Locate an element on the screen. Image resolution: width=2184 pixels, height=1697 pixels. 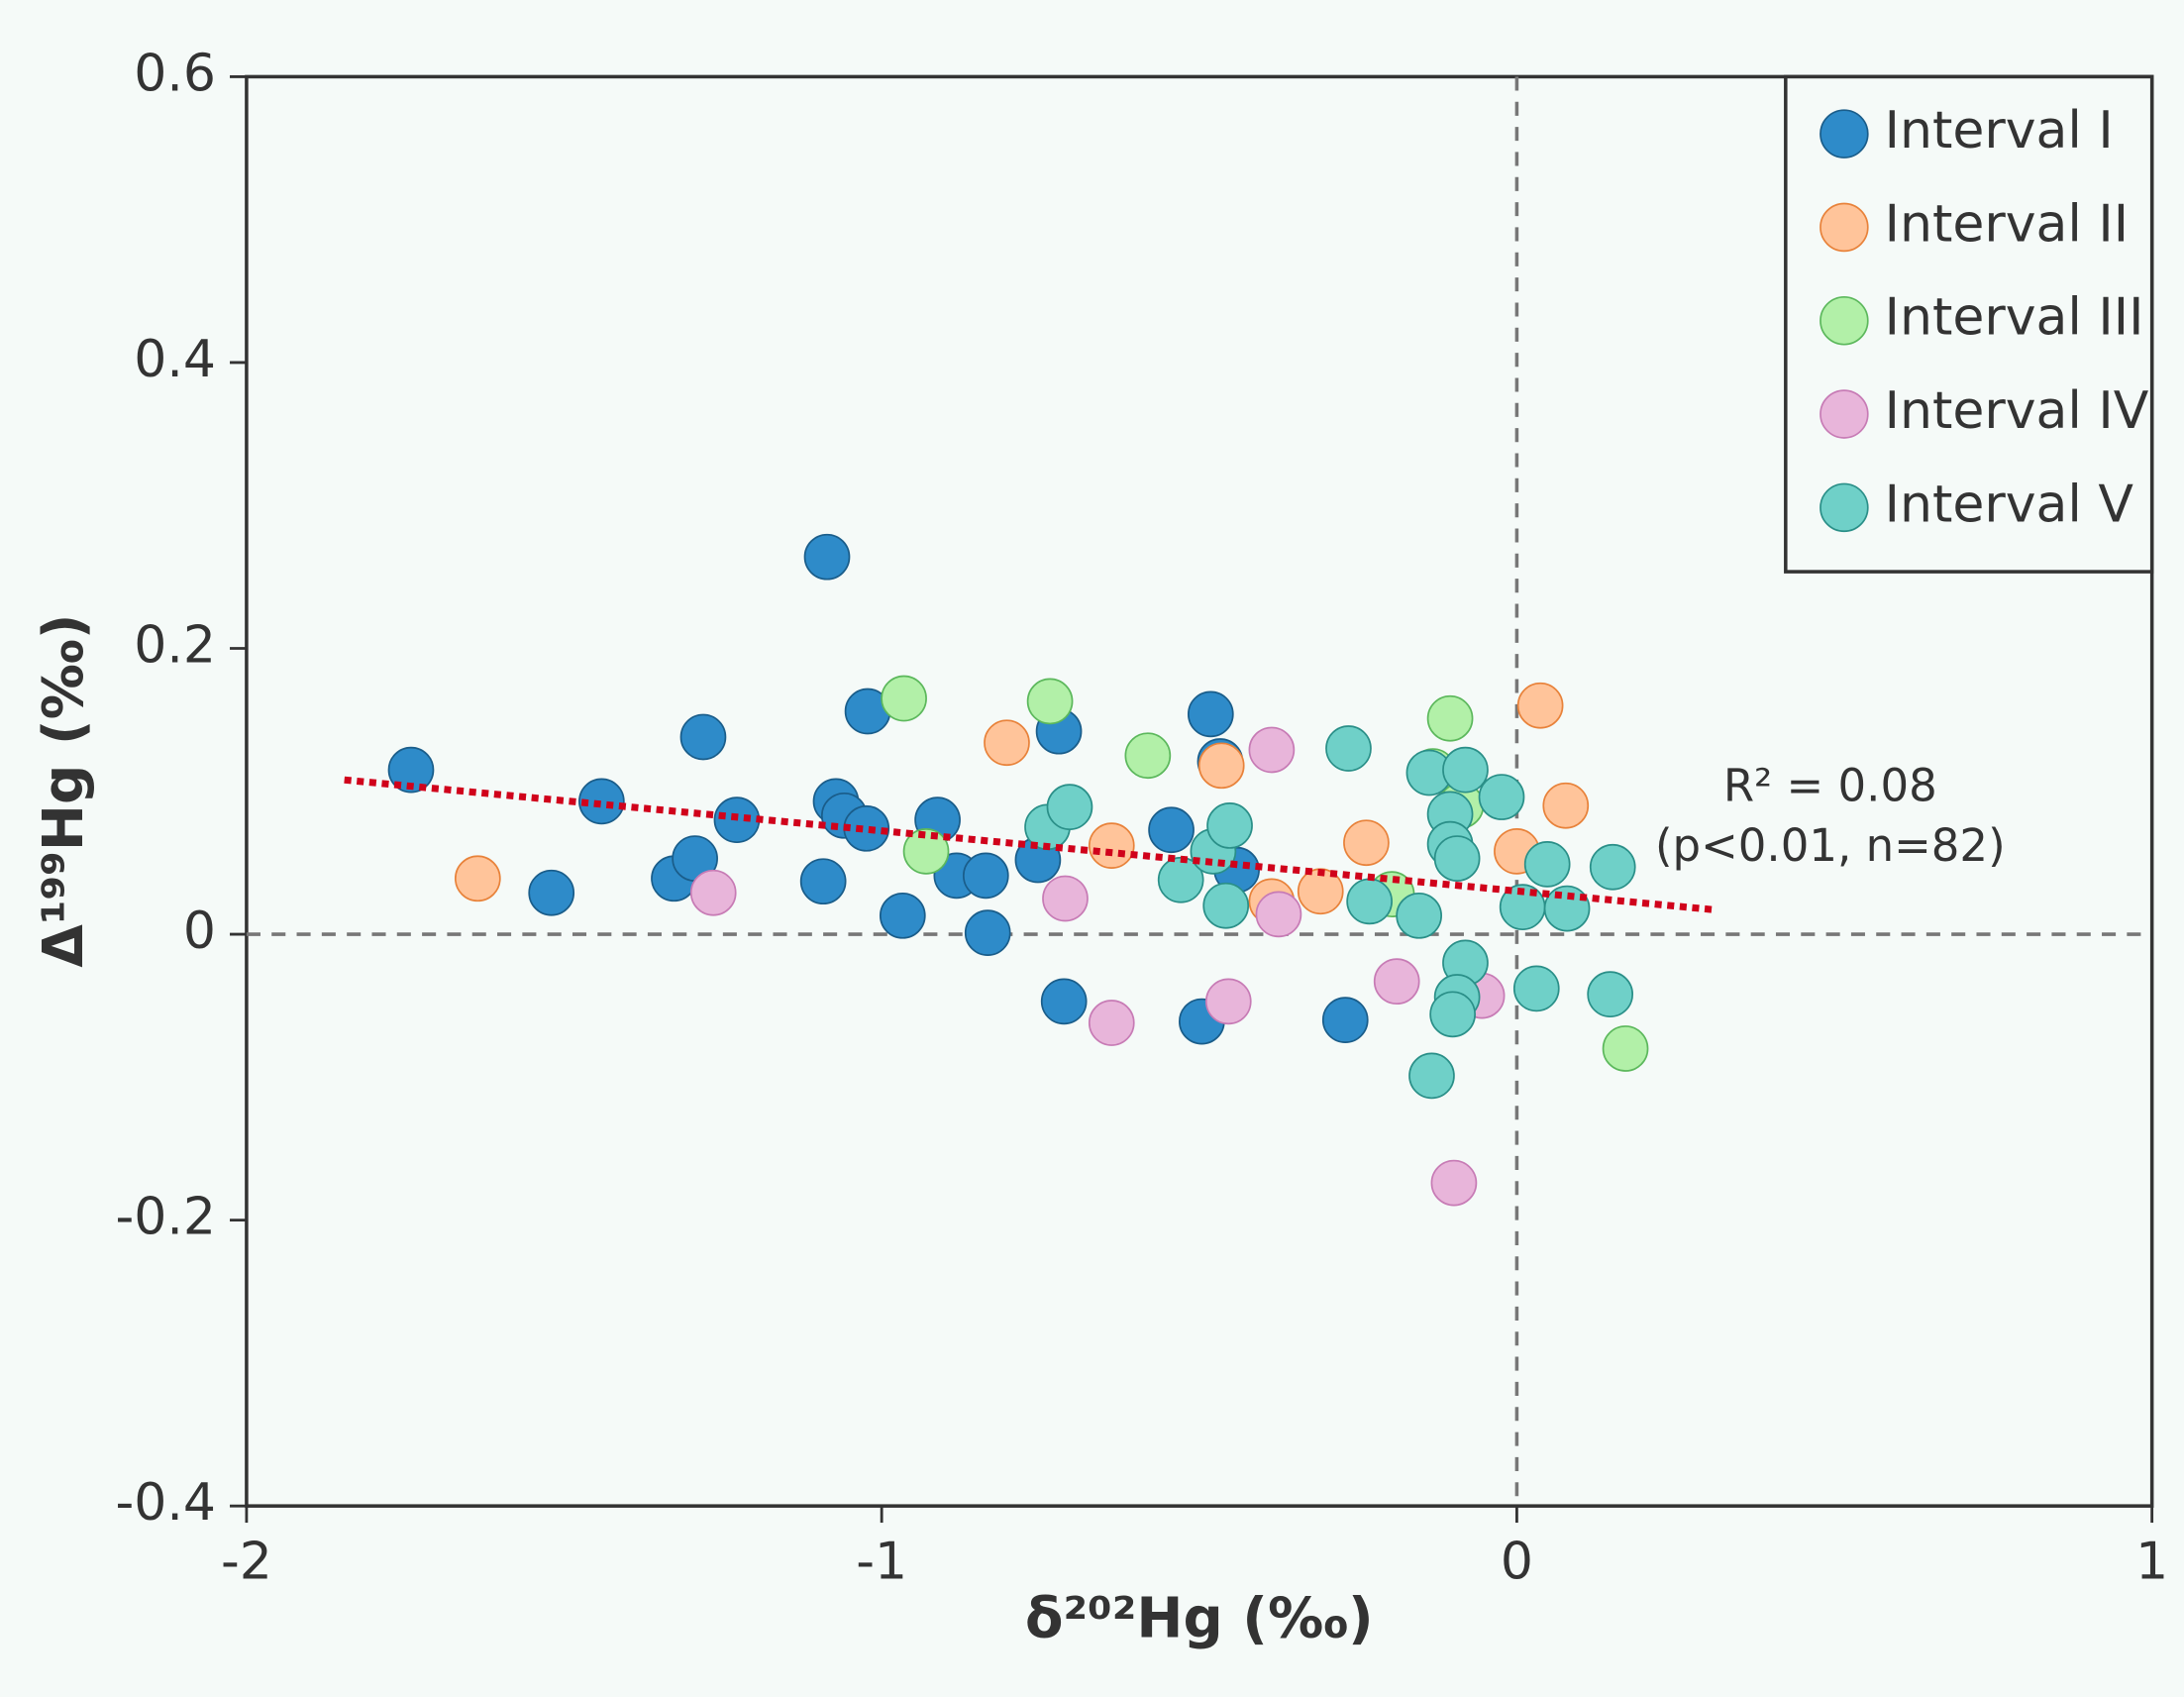
legend-label: Interval IV is located at coordinates (2017, 411).